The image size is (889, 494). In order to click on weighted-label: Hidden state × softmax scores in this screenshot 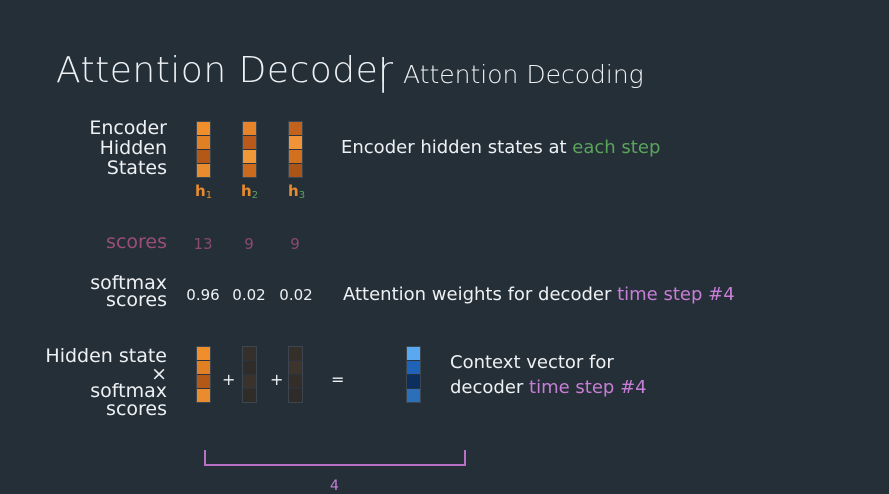, I will do `click(106, 382)`.